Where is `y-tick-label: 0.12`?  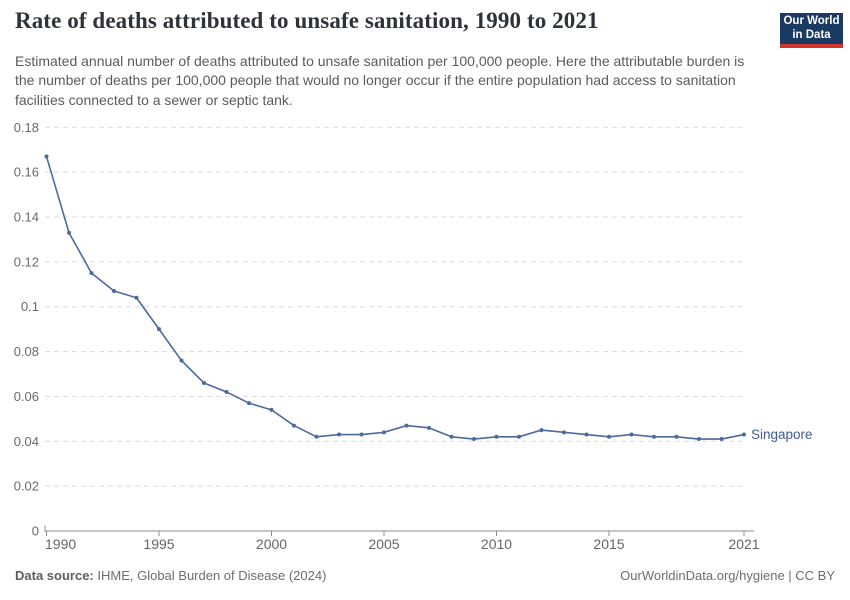 y-tick-label: 0.12 is located at coordinates (26, 261).